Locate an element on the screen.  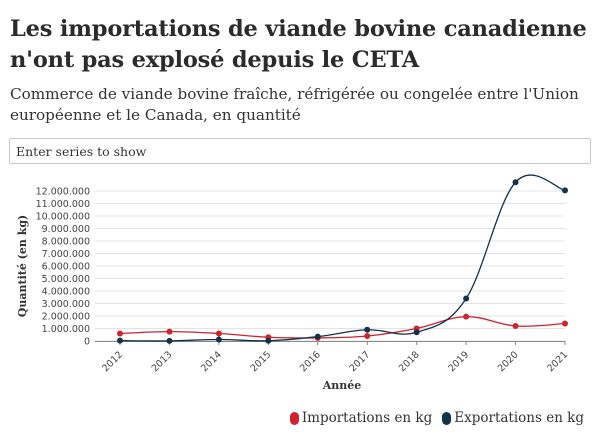
data-point-exportations-2017 is located at coordinates (367, 329).